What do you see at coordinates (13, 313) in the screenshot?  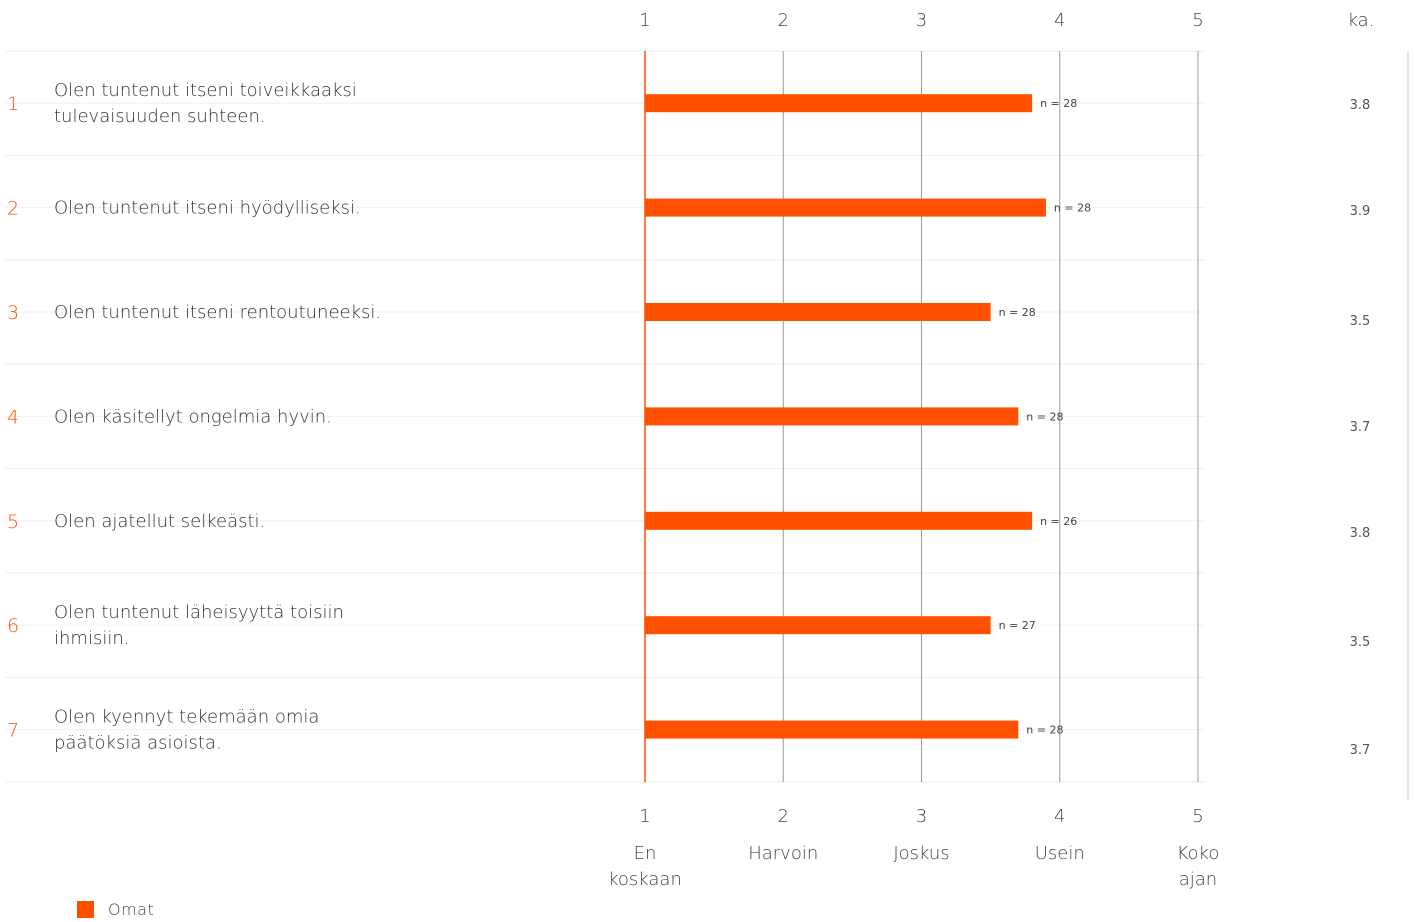 I see `question-number: 3` at bounding box center [13, 313].